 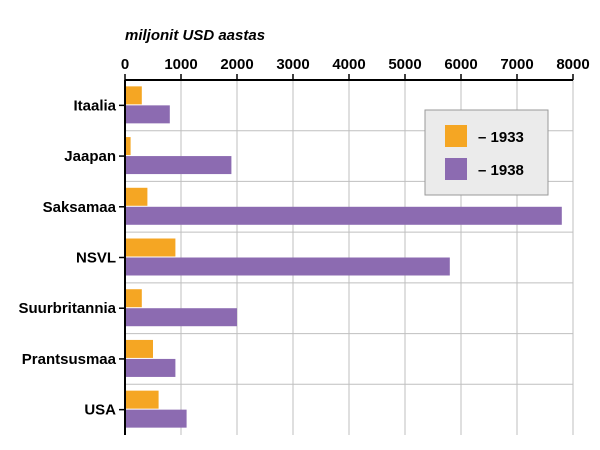 I want to click on legend: – 1933 – 1938, so click(x=486, y=152).